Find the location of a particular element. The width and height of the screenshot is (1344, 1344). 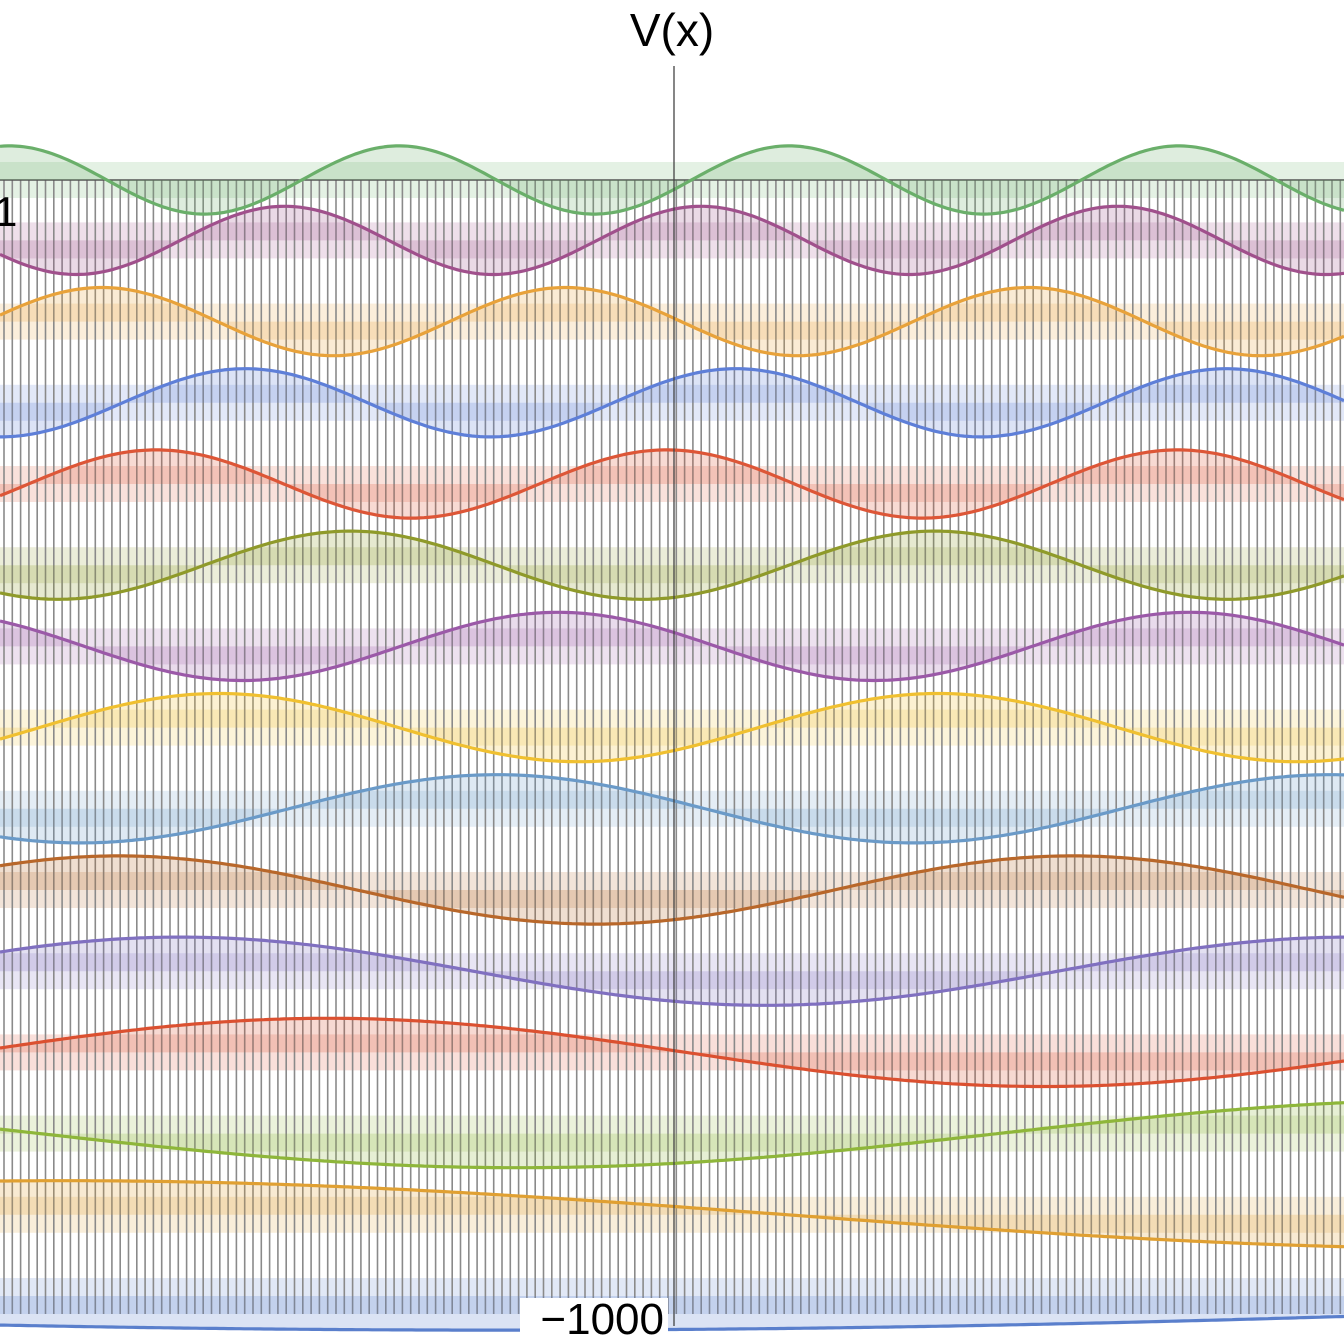

tick-label-bottom-bg is located at coordinates (594, 1321).